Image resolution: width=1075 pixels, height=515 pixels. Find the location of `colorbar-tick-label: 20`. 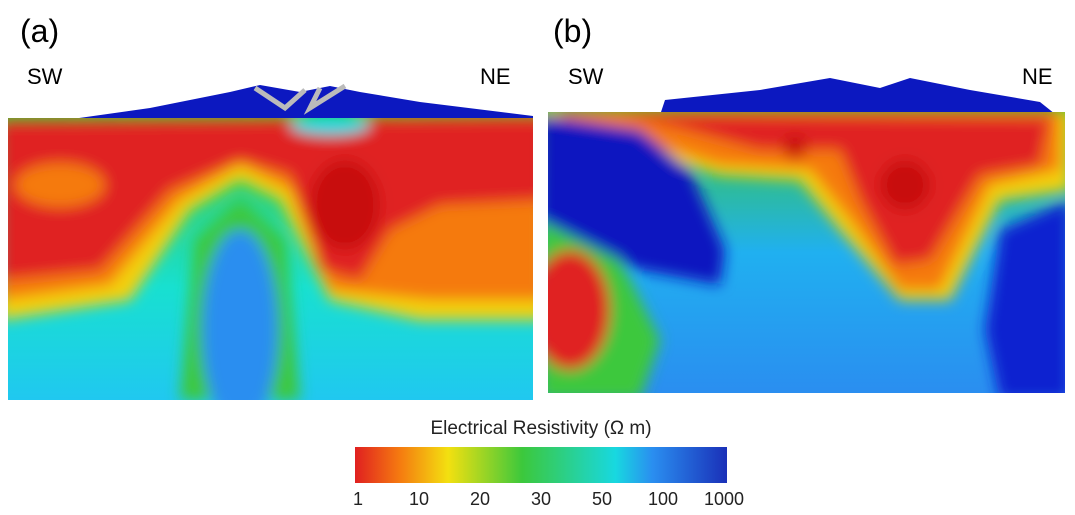

colorbar-tick-label: 20 is located at coordinates (480, 499).